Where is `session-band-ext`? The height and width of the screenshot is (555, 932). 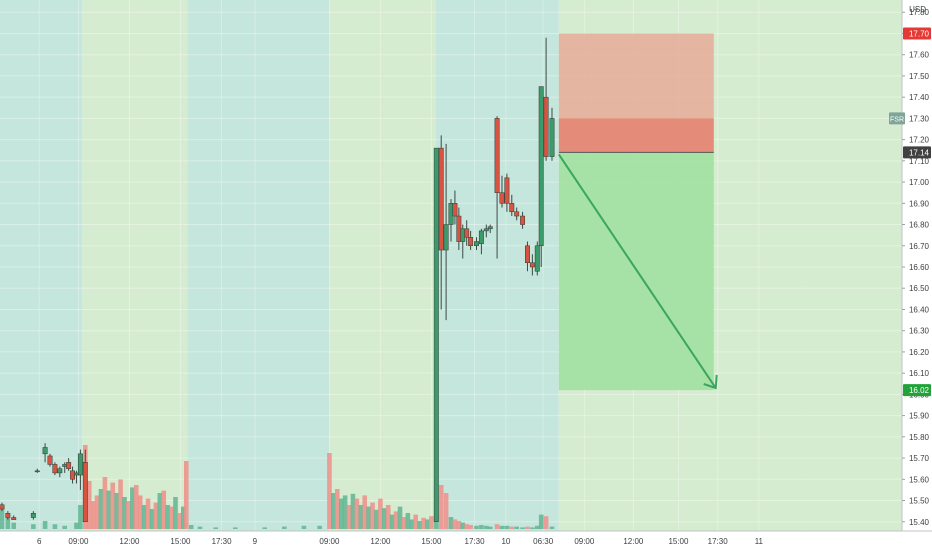
session-band-ext is located at coordinates (258, 265).